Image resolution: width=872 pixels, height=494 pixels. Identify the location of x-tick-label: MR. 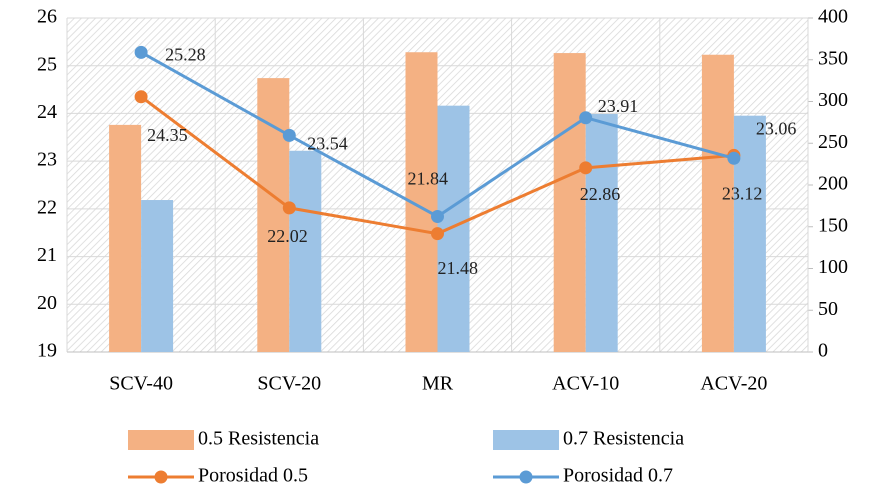
(438, 384).